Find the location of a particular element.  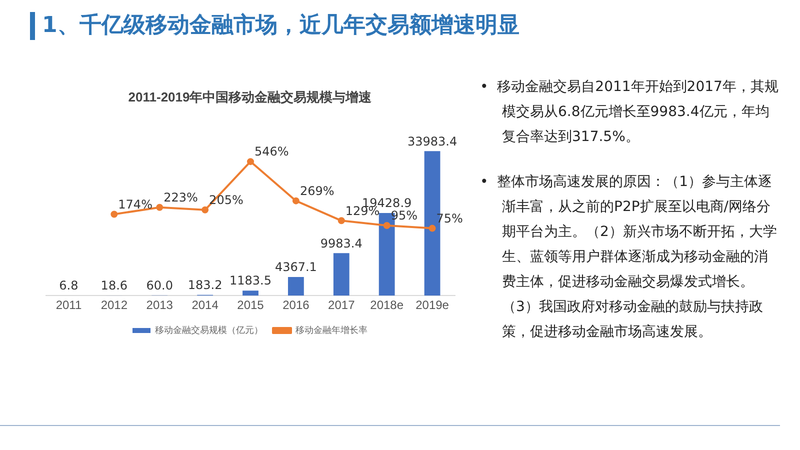

text: • 移动金融交易自2011年开始到2017年，其规模交易从6.8亿元增长至9983.4亿元，年均复合率达到317.5%。 is located at coordinates (630, 112).